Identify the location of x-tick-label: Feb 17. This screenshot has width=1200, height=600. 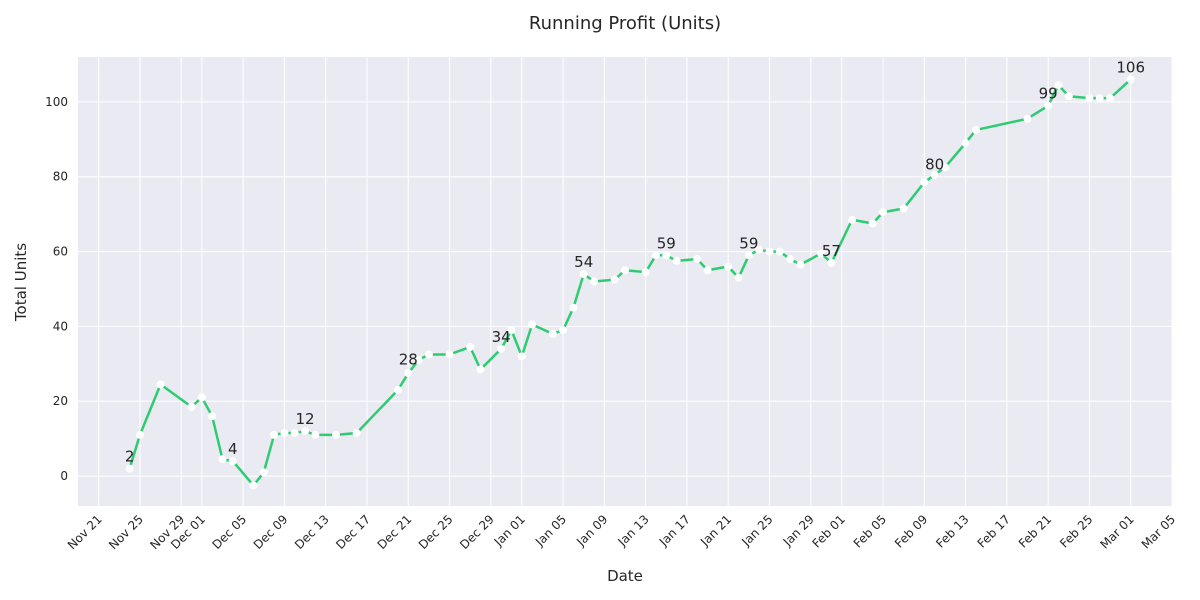
(994, 531).